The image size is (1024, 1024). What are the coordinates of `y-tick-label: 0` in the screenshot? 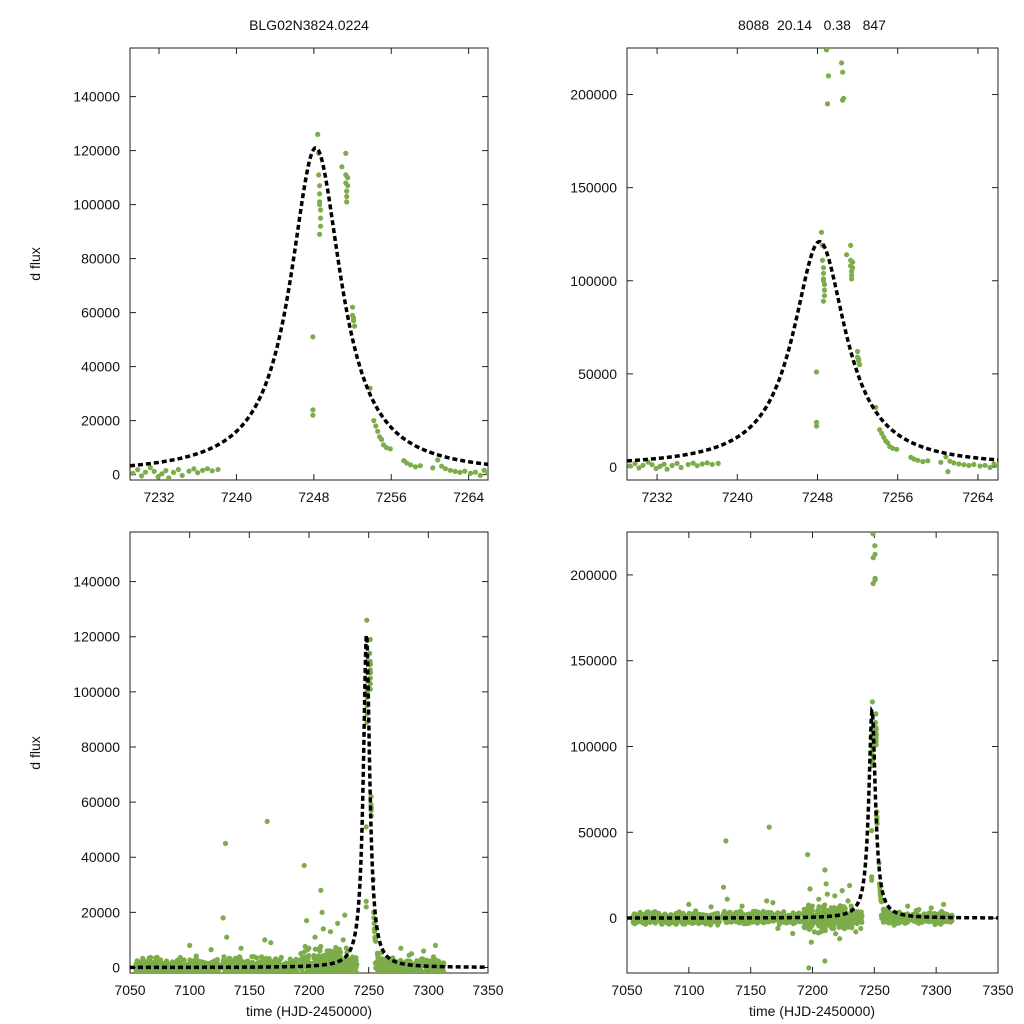 It's located at (116, 475).